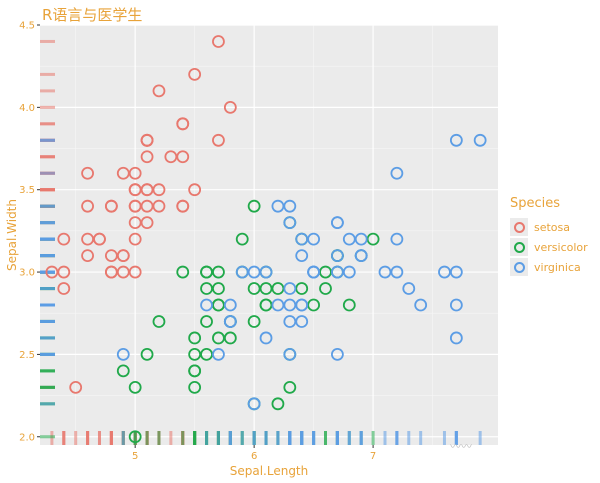 The height and width of the screenshot is (483, 600). I want to click on legend-key-virginica, so click(519, 267).